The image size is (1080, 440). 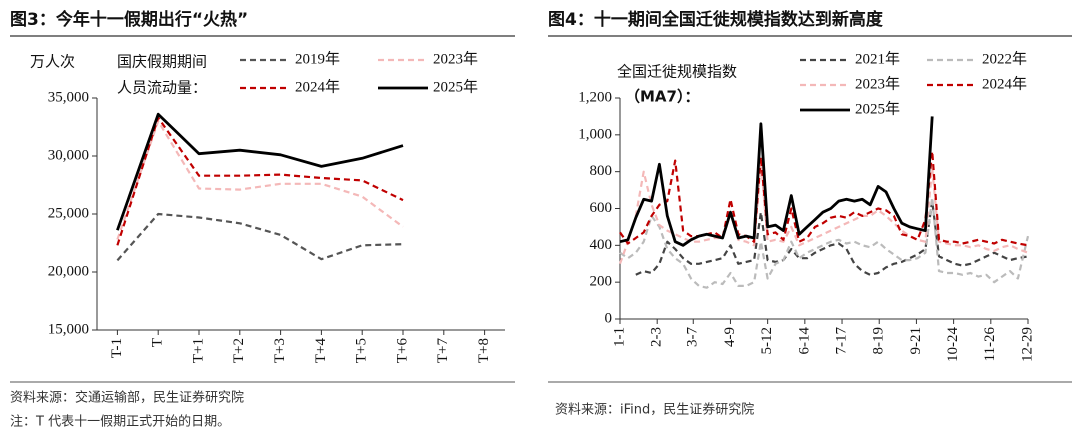 What do you see at coordinates (158, 342) in the screenshot?
I see `x-tick-label: T` at bounding box center [158, 342].